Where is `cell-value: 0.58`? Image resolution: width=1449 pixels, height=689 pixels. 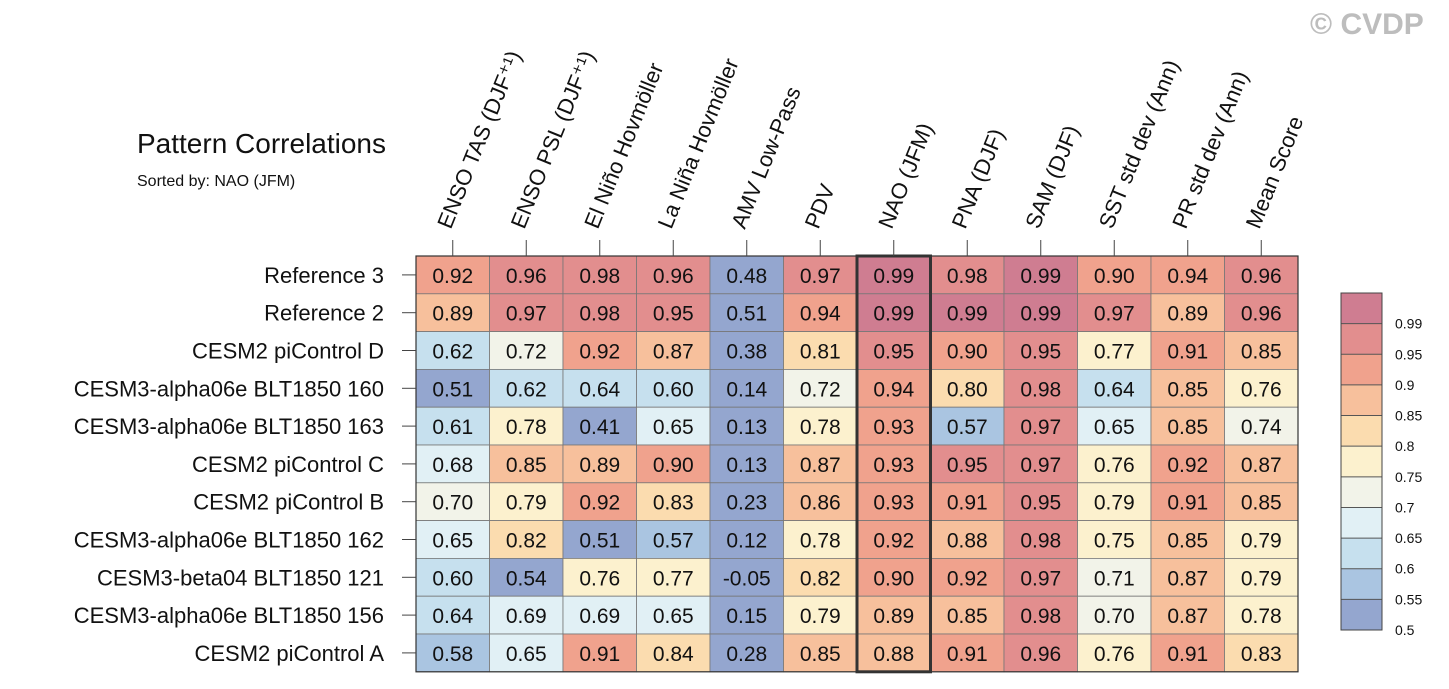 cell-value: 0.58 is located at coordinates (452, 654).